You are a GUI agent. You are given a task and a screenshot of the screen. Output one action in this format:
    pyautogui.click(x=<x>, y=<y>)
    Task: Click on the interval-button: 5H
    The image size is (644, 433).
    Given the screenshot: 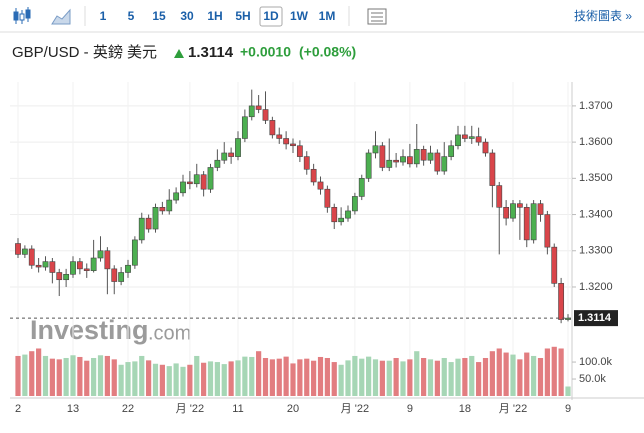 What is the action you would take?
    pyautogui.click(x=242, y=16)
    